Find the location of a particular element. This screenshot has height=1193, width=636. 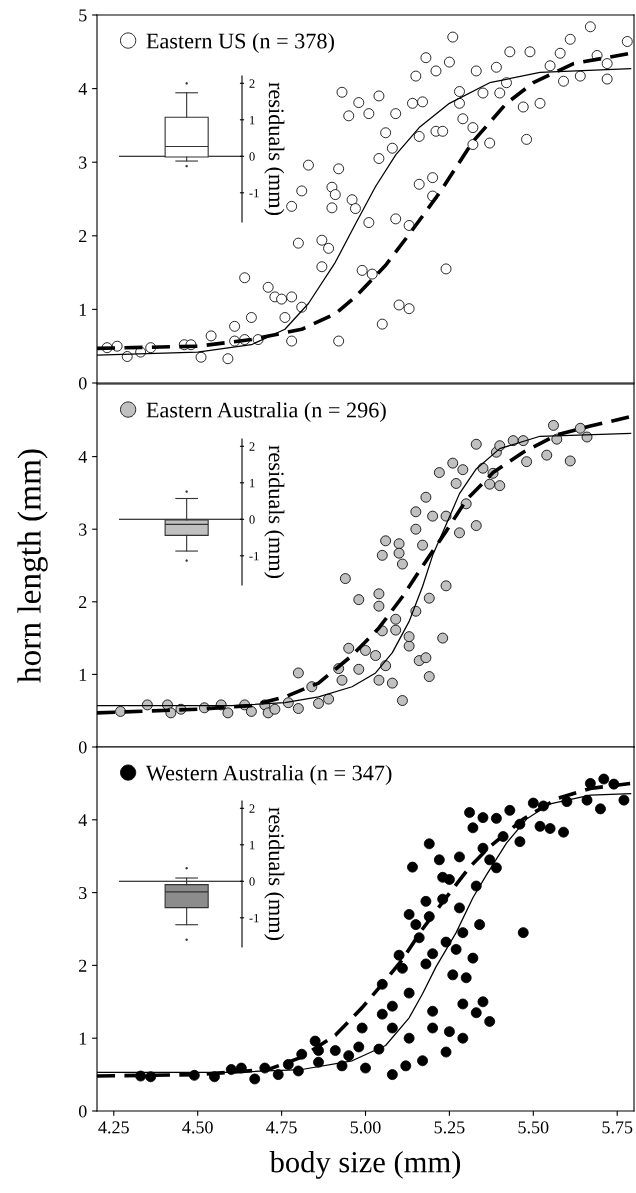

x-tick-label: 4.50 is located at coordinates (197, 1127).